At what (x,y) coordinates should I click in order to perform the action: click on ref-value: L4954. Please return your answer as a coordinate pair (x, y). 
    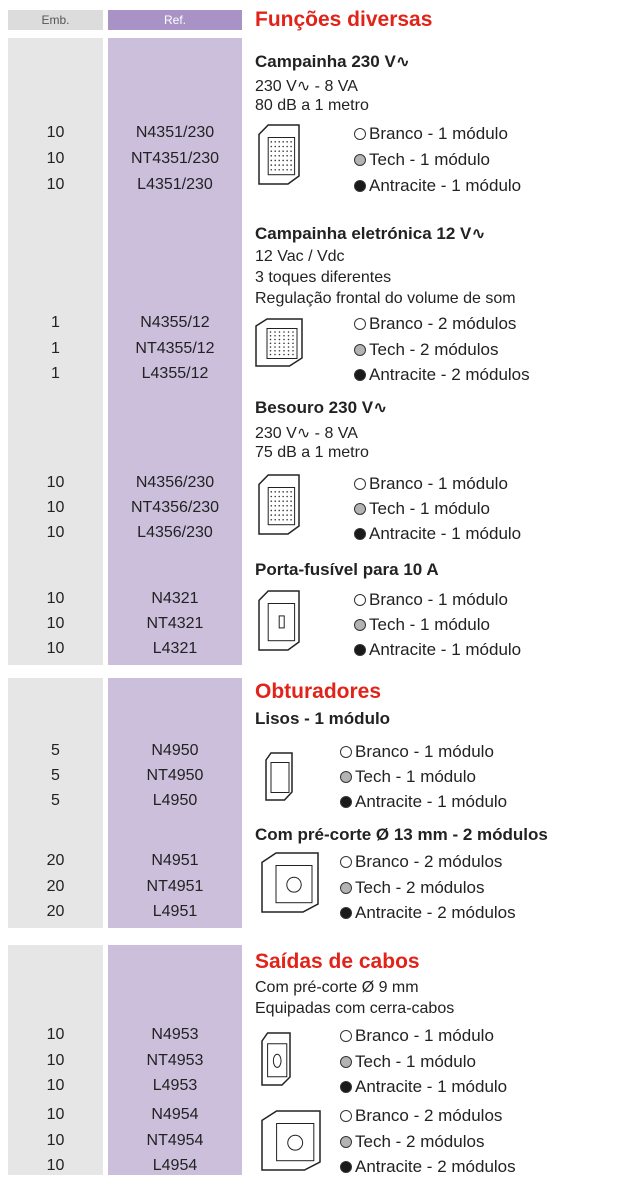
    Looking at the image, I should click on (175, 1165).